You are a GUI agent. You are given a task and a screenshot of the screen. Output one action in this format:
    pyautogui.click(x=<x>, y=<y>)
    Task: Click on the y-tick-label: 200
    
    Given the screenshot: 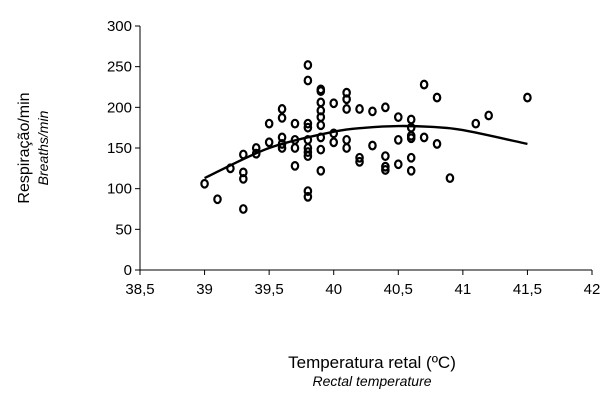 What is the action you would take?
    pyautogui.click(x=119, y=107)
    